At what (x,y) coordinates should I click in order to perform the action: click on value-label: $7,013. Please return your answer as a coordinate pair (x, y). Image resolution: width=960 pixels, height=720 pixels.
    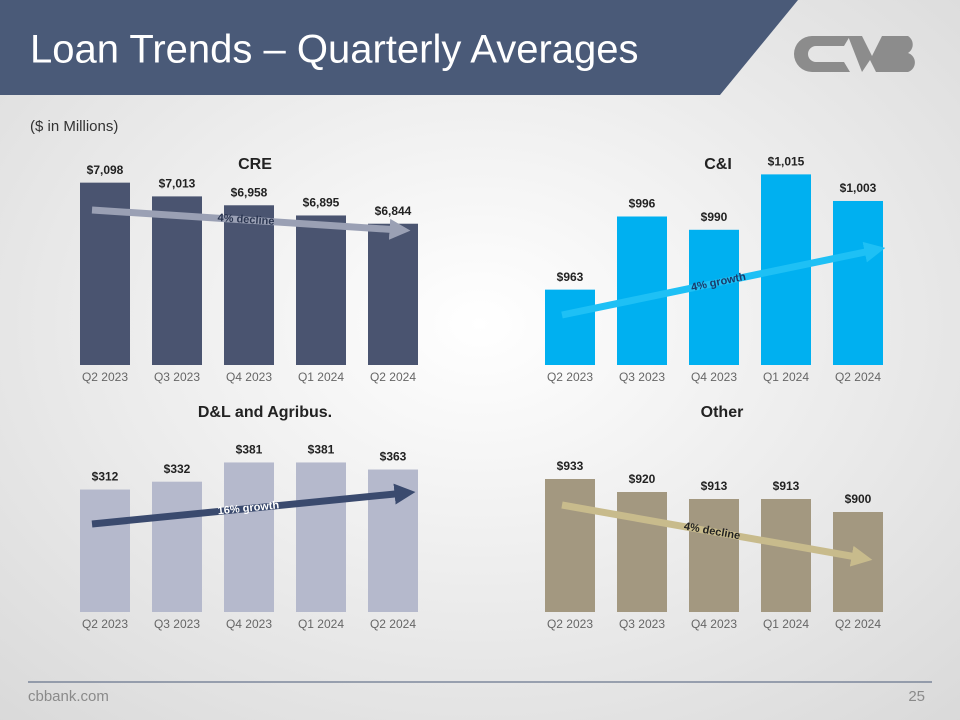
    Looking at the image, I should click on (177, 184).